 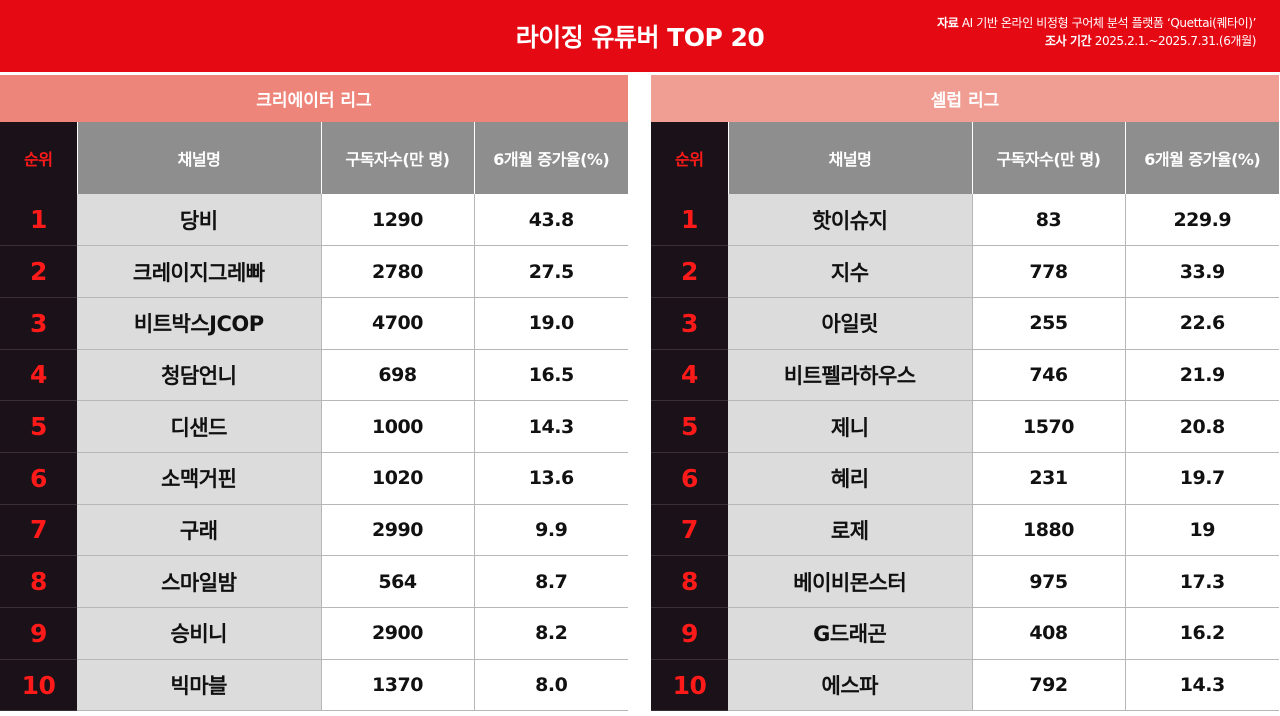 I want to click on period-line: 조사 기간 2025.2.1.~2025.7.31.(6개월), so click(x=1096, y=41).